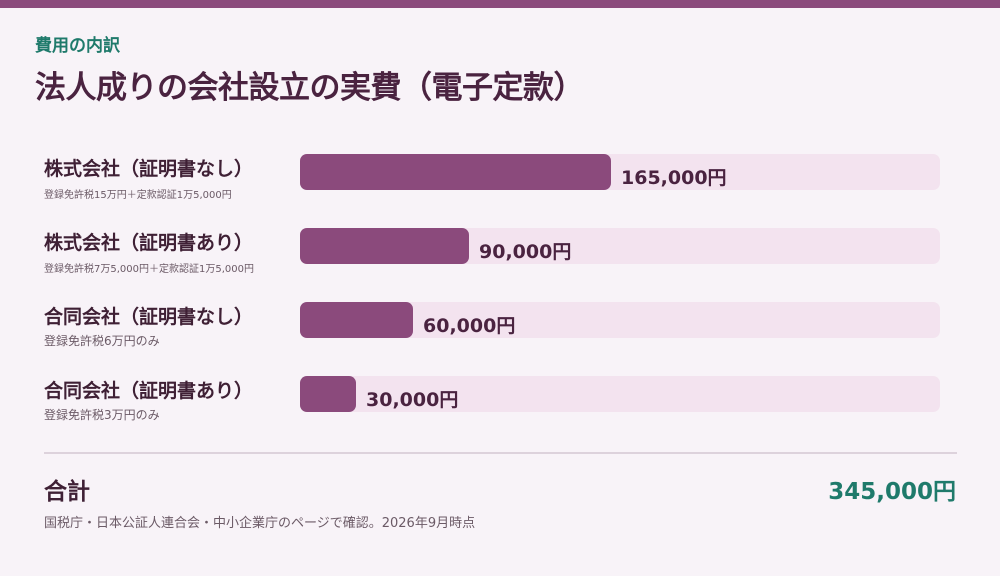 The height and width of the screenshot is (576, 1000). Describe the element at coordinates (149, 269) in the screenshot. I see `category-description: 登録免許税7万5,000円＋定款認証1万5,000円` at that location.